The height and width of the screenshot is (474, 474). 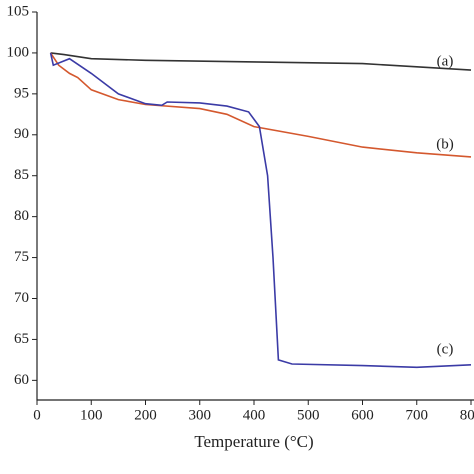 What do you see at coordinates (21, 339) in the screenshot?
I see `y-tick-label: 65` at bounding box center [21, 339].